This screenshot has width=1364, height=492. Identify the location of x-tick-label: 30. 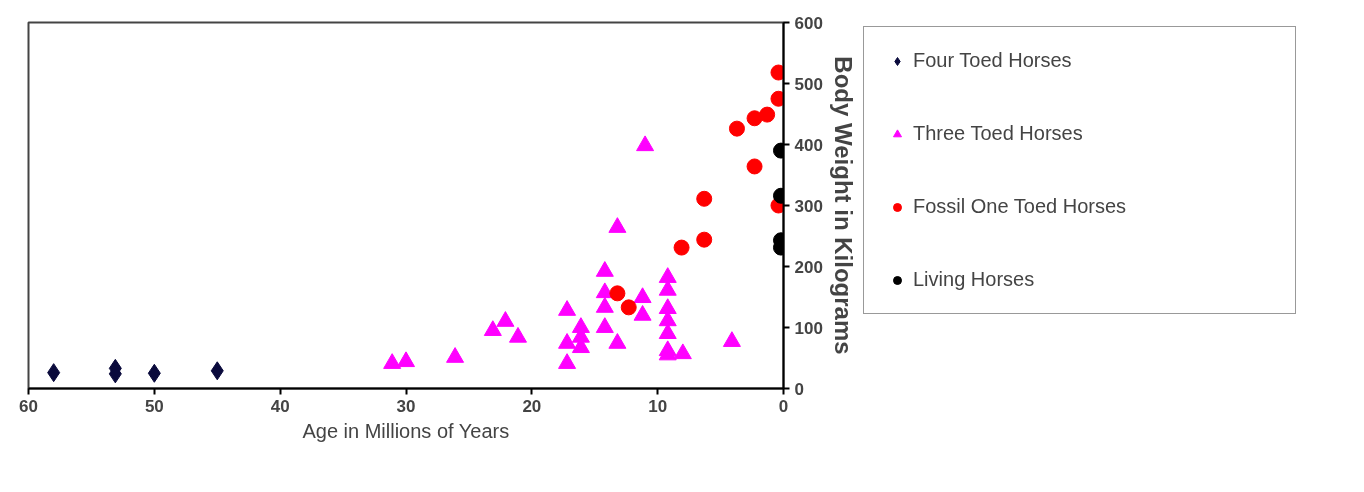
(406, 406).